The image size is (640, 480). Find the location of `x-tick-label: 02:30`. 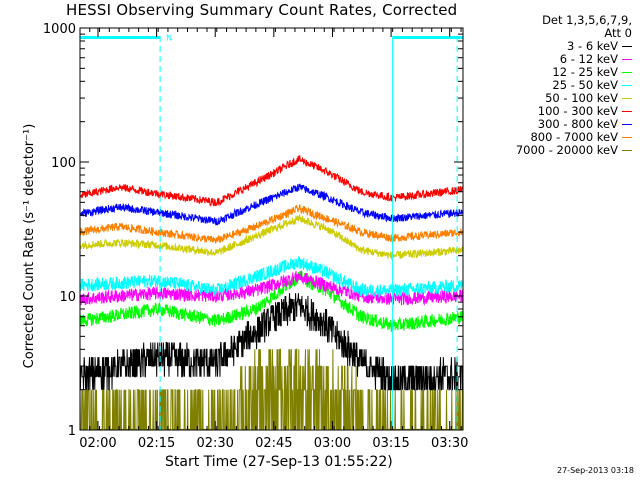

x-tick-label: 02:30 is located at coordinates (214, 443).